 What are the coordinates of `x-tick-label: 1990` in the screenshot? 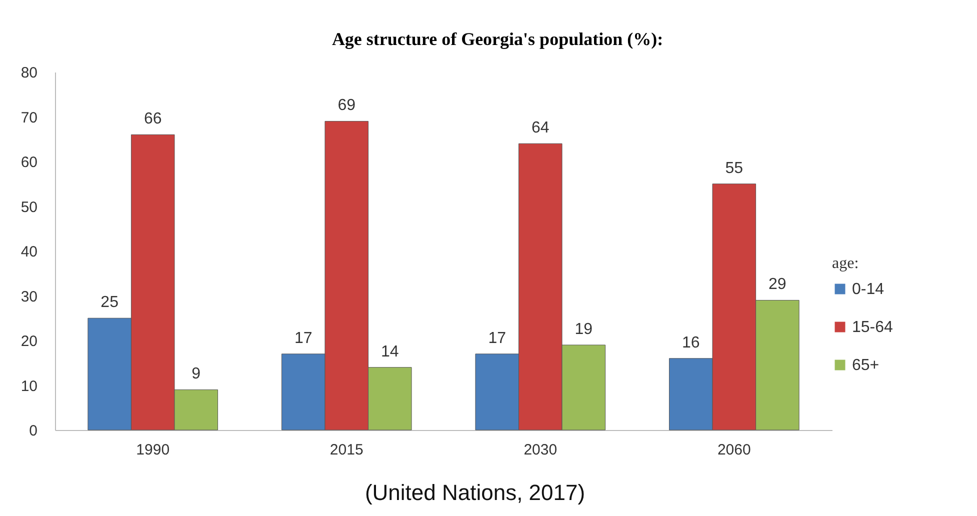 It's located at (153, 450).